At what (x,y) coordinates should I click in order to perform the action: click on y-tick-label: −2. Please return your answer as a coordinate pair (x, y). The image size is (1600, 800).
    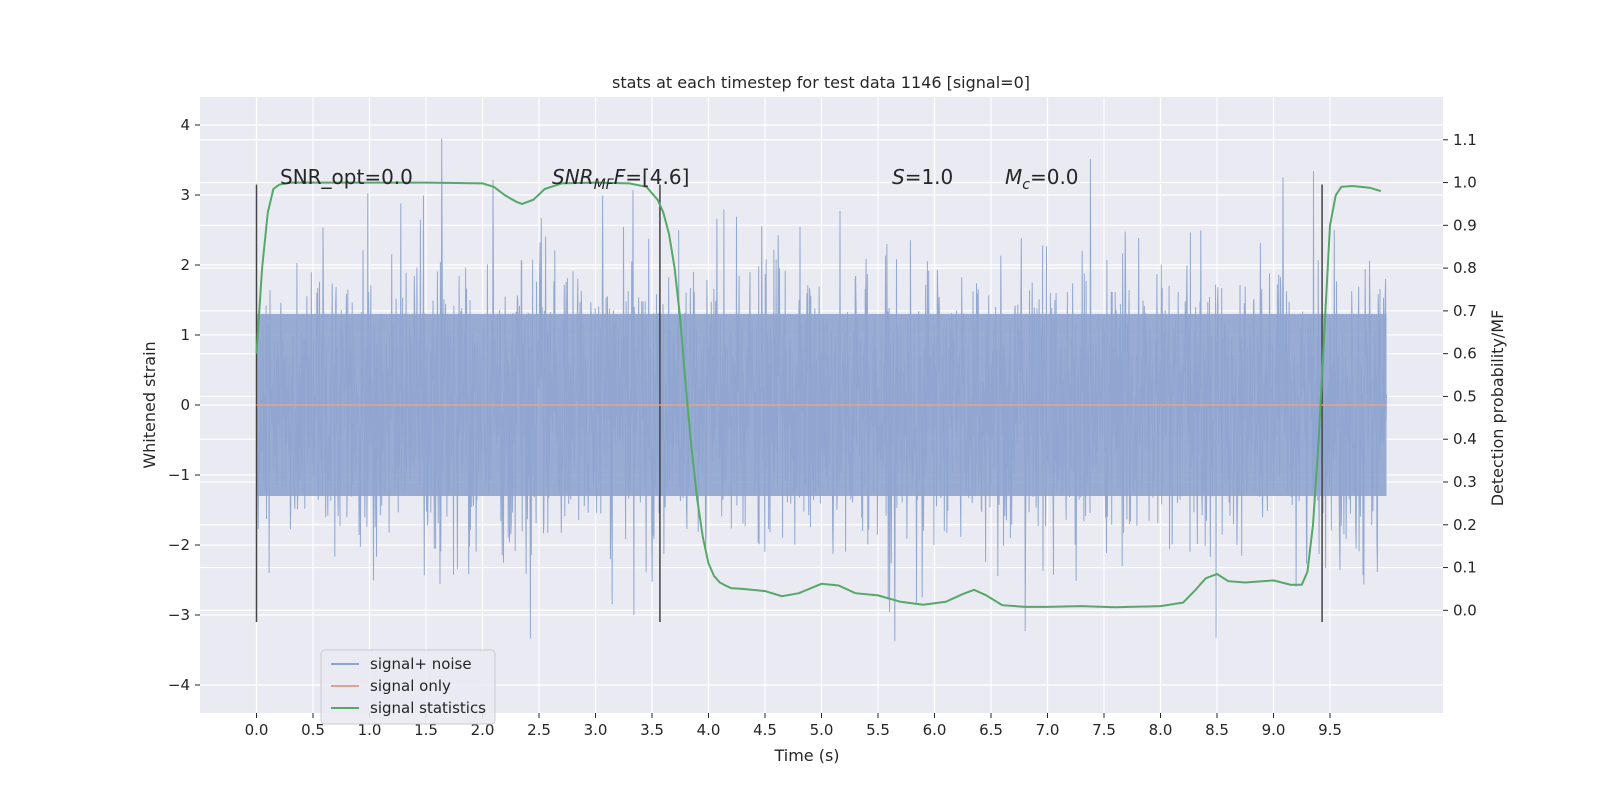
    Looking at the image, I should click on (179, 545).